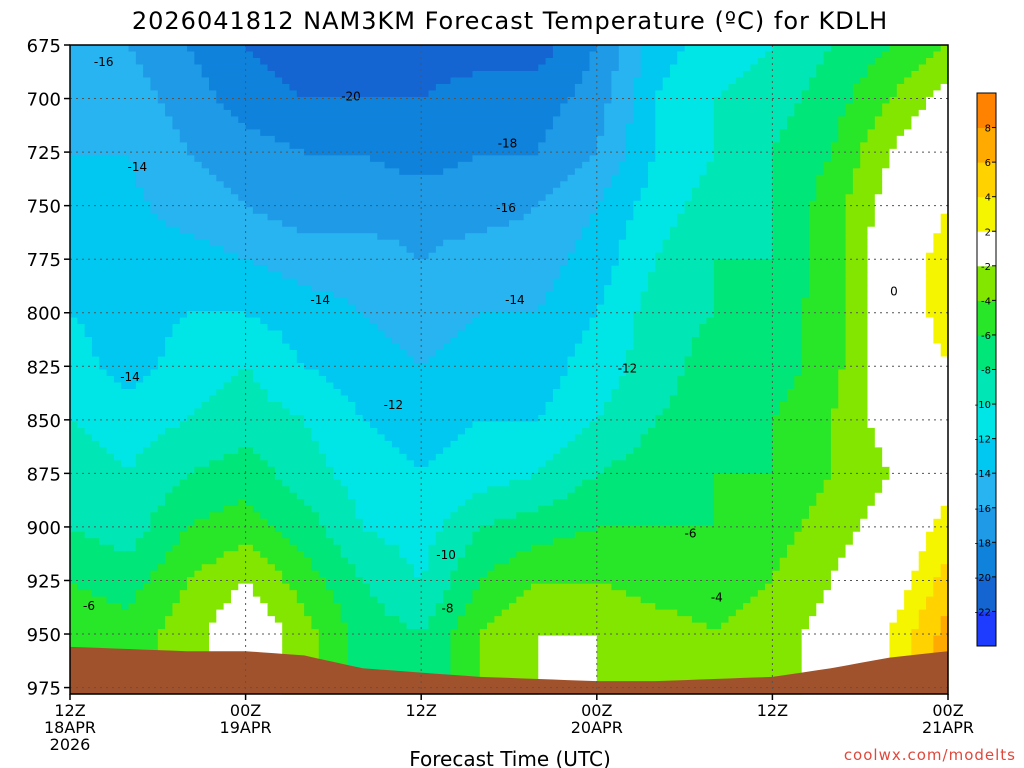 The width and height of the screenshot is (1024, 768). I want to click on y-tick-label: 725, so click(44, 153).